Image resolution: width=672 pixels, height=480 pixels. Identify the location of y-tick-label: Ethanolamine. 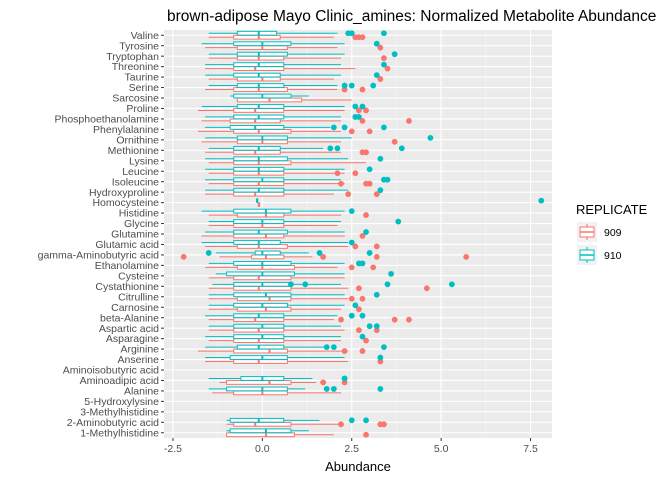
(127, 266).